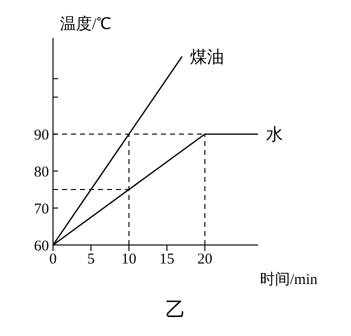  I want to click on x-tick-label: 0, so click(53, 260).